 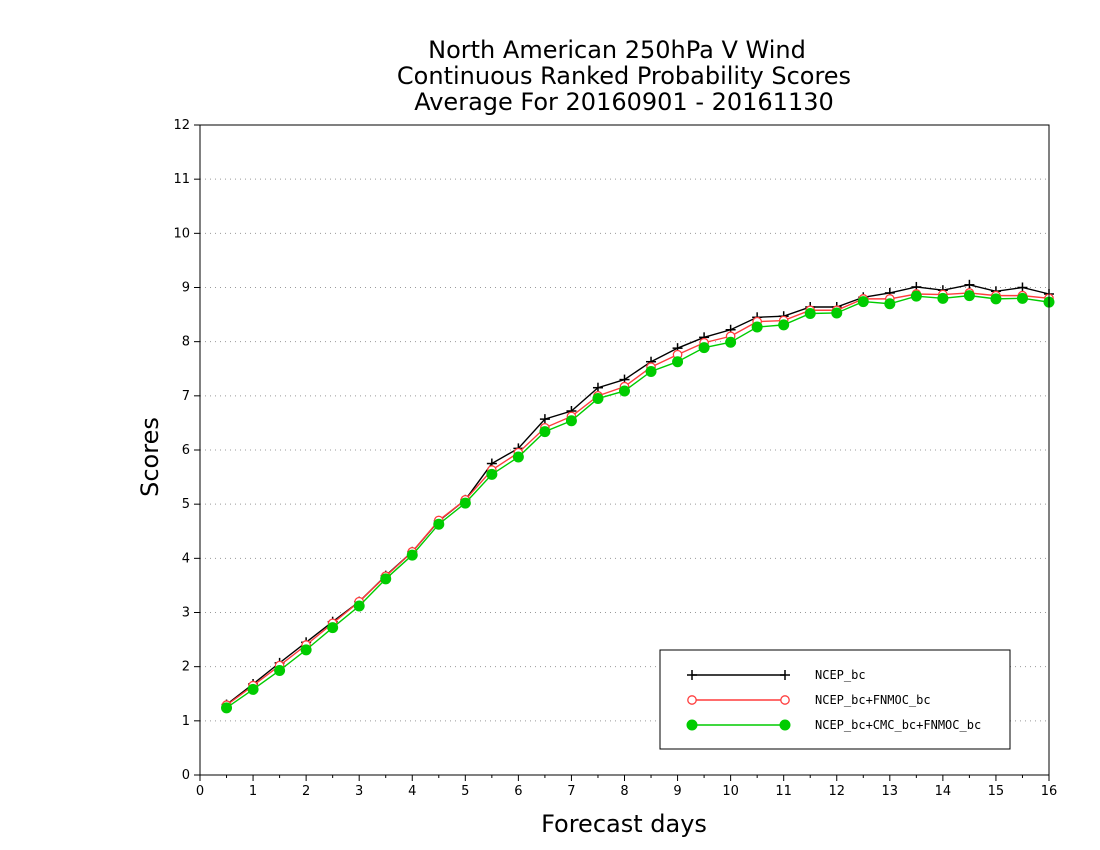 I want to click on legend-entry-3: NCEP_bc+CMC_bc+FNMOC_bc, so click(x=833, y=725).